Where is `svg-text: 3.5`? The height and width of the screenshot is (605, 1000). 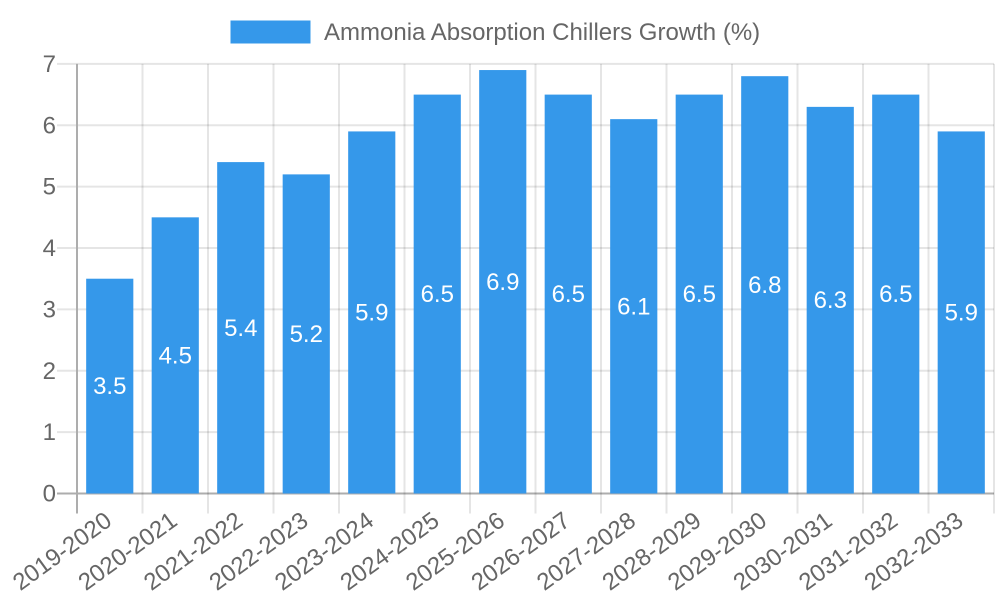 svg-text: 3.5 is located at coordinates (109, 386).